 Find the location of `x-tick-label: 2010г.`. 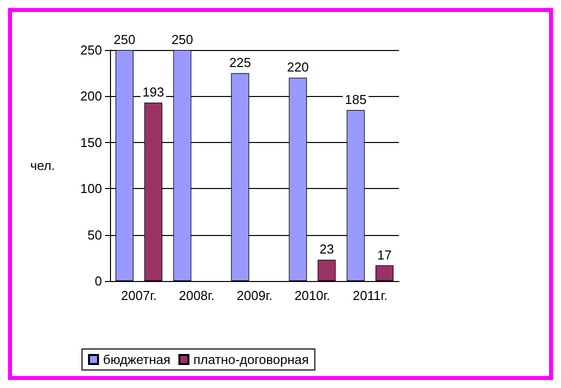

x-tick-label: 2010г. is located at coordinates (312, 295).